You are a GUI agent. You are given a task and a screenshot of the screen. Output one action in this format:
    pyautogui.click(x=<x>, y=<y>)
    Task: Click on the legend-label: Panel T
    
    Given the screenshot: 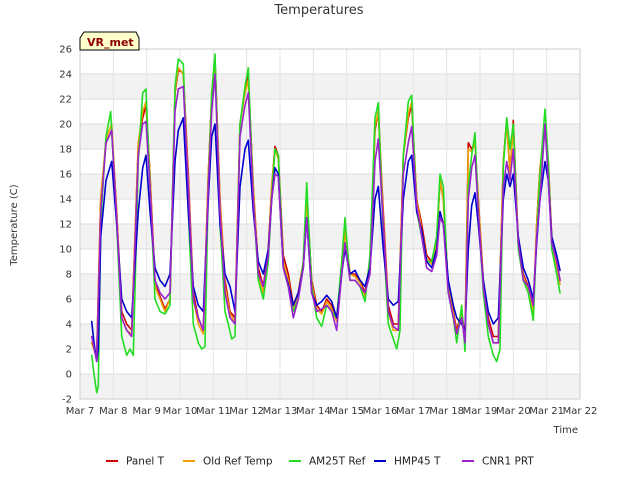 What is the action you would take?
    pyautogui.click(x=145, y=462)
    